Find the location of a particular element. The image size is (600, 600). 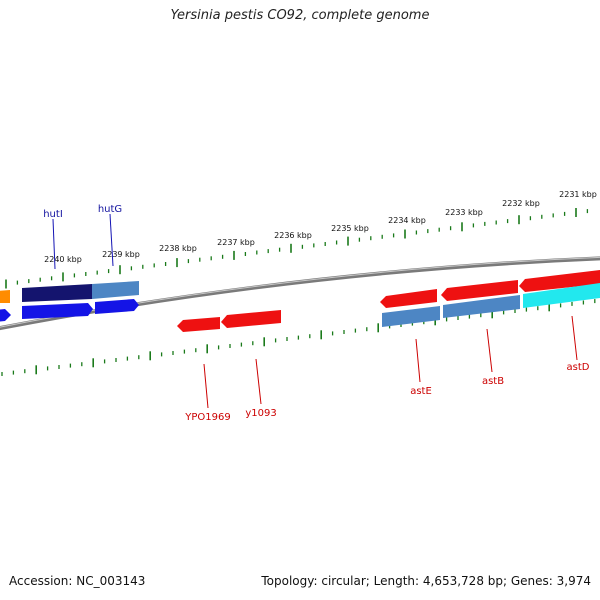

scale-ticks-outer is located at coordinates (297, 248).